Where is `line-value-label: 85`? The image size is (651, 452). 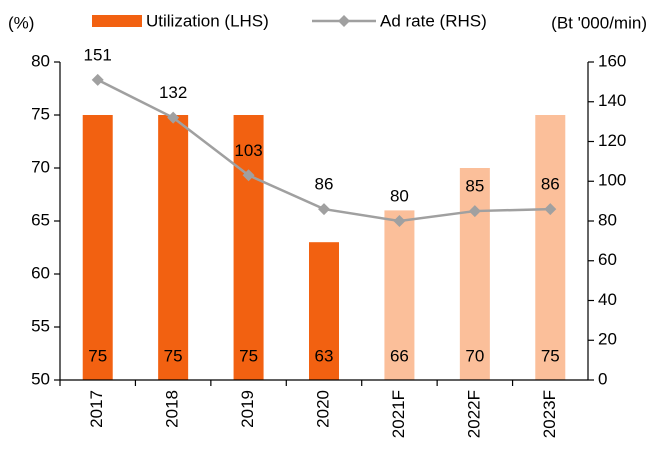
line-value-label: 85 is located at coordinates (474, 186).